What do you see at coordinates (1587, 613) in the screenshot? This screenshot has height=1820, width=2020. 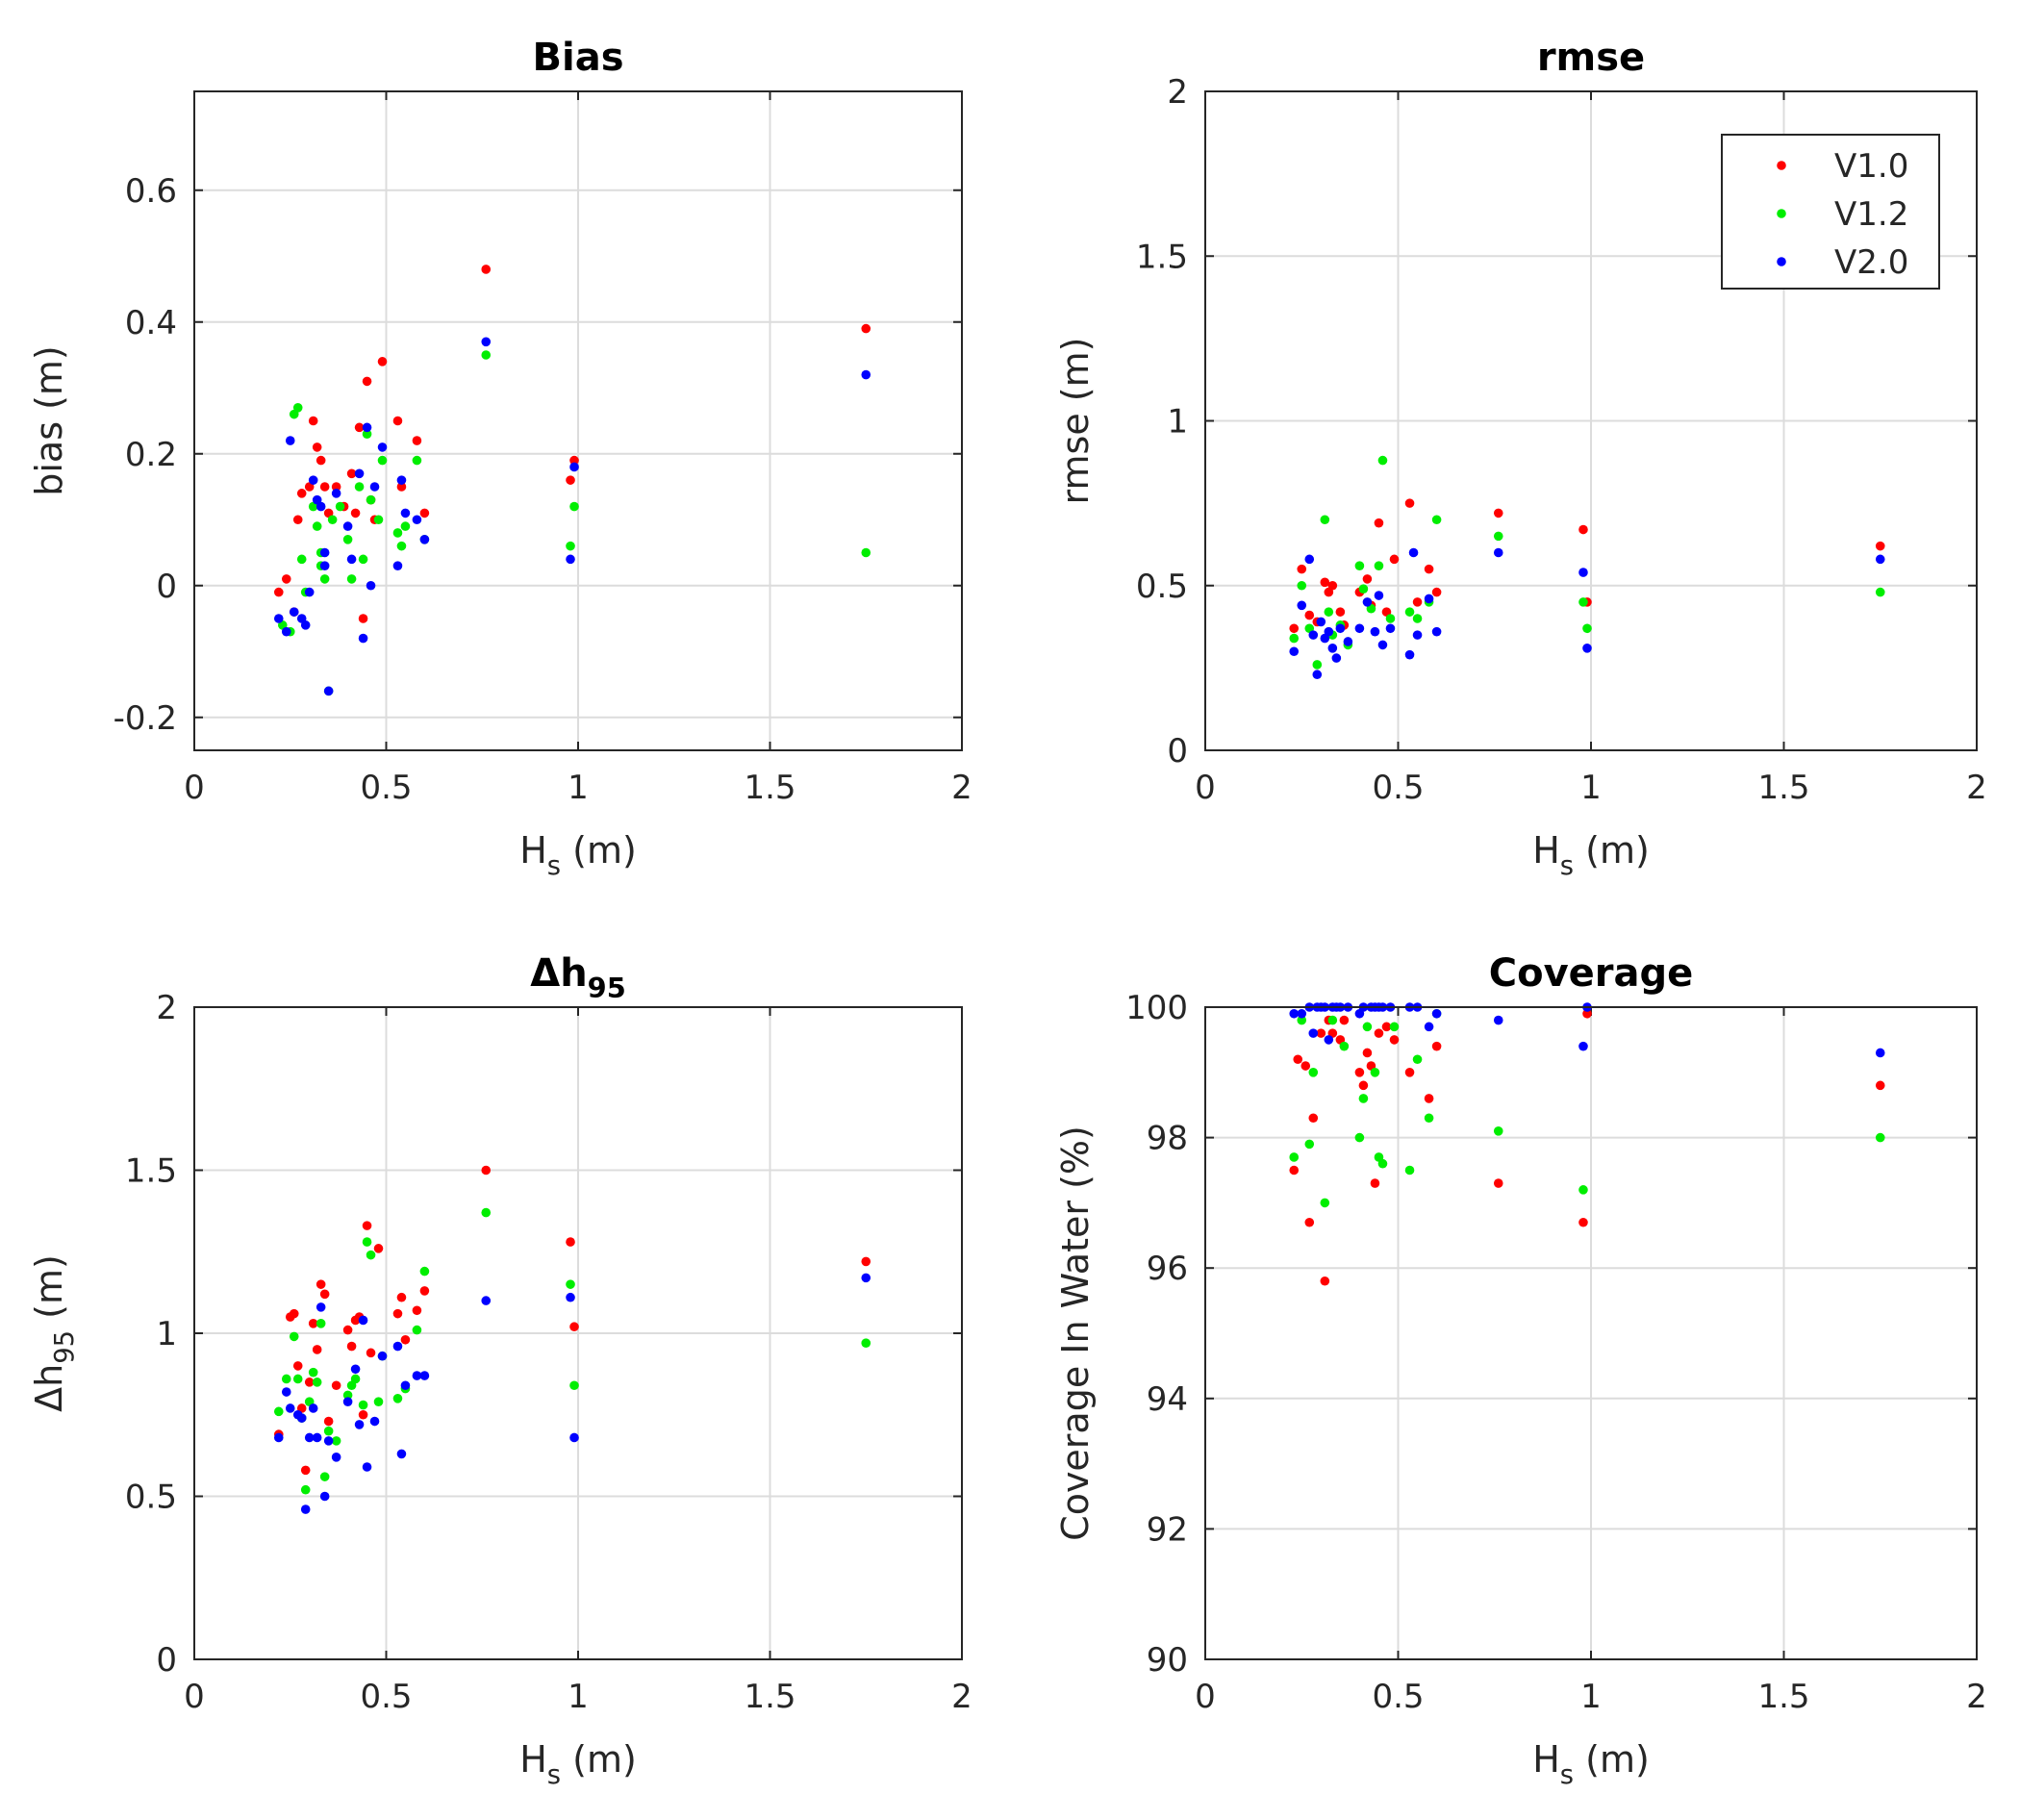 I see `series-V2.0` at bounding box center [1587, 613].